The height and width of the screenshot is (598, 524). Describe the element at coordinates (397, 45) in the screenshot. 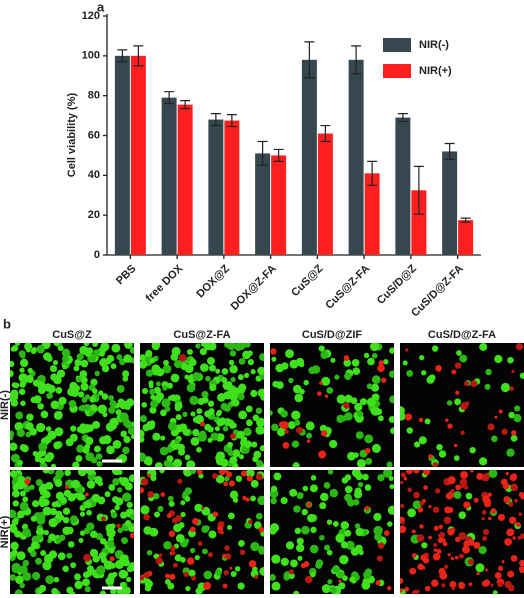

I see `legend-swatch` at that location.